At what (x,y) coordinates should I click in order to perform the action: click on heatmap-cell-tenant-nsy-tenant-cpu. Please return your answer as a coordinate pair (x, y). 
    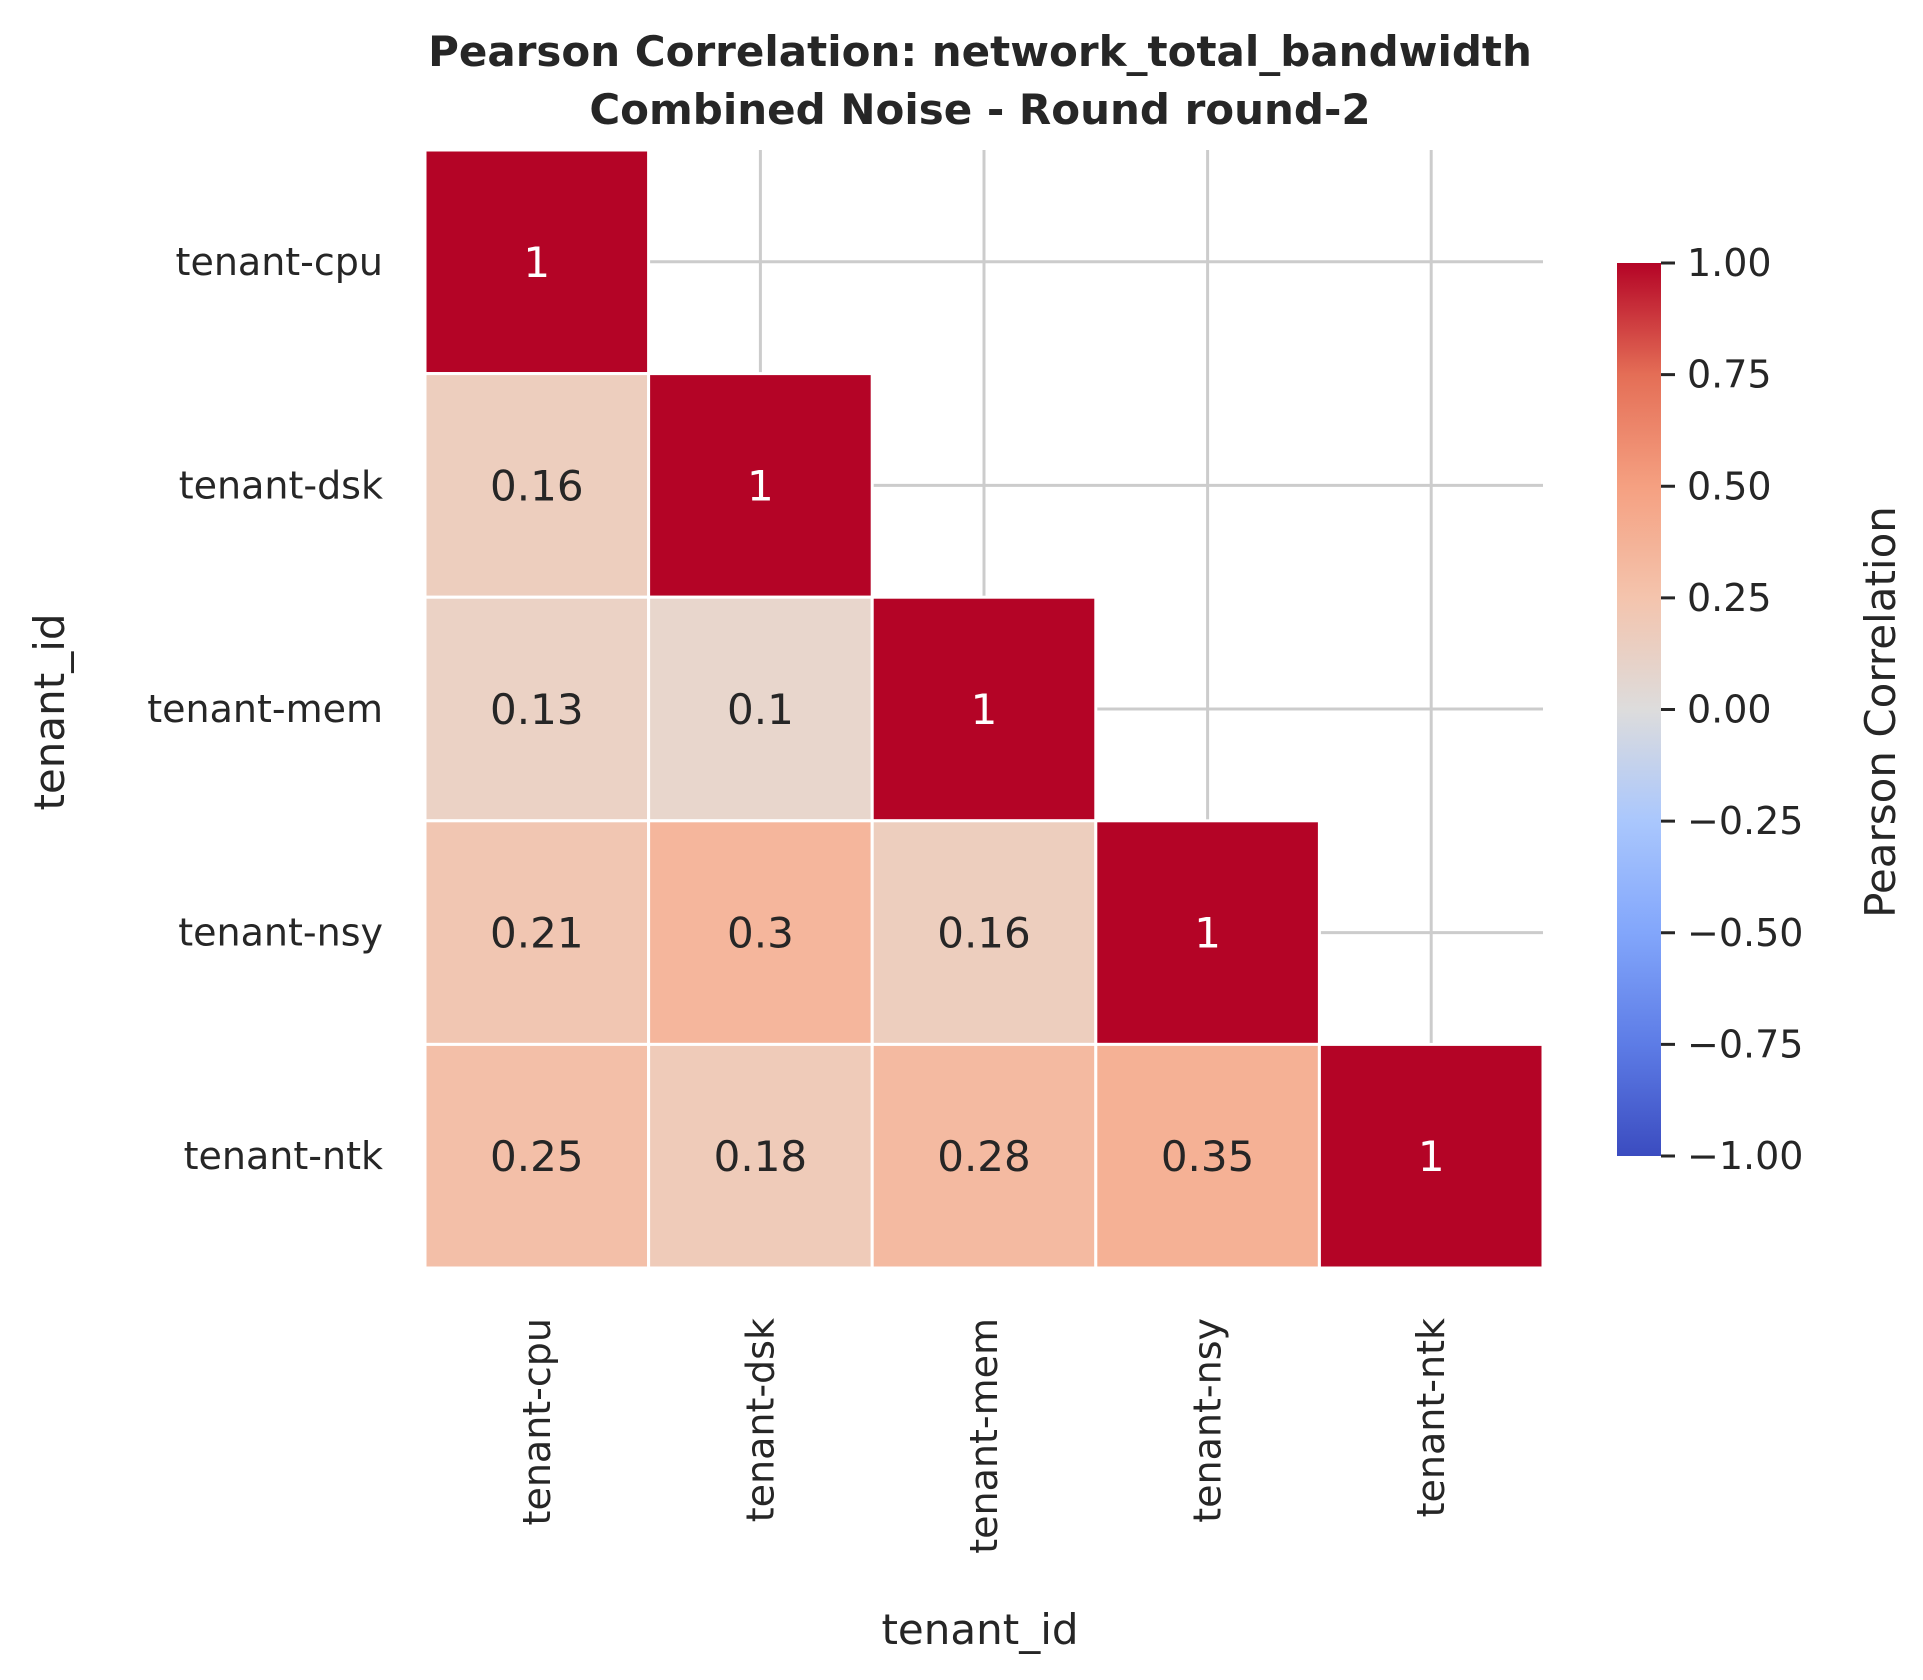
    Looking at the image, I should click on (537, 932).